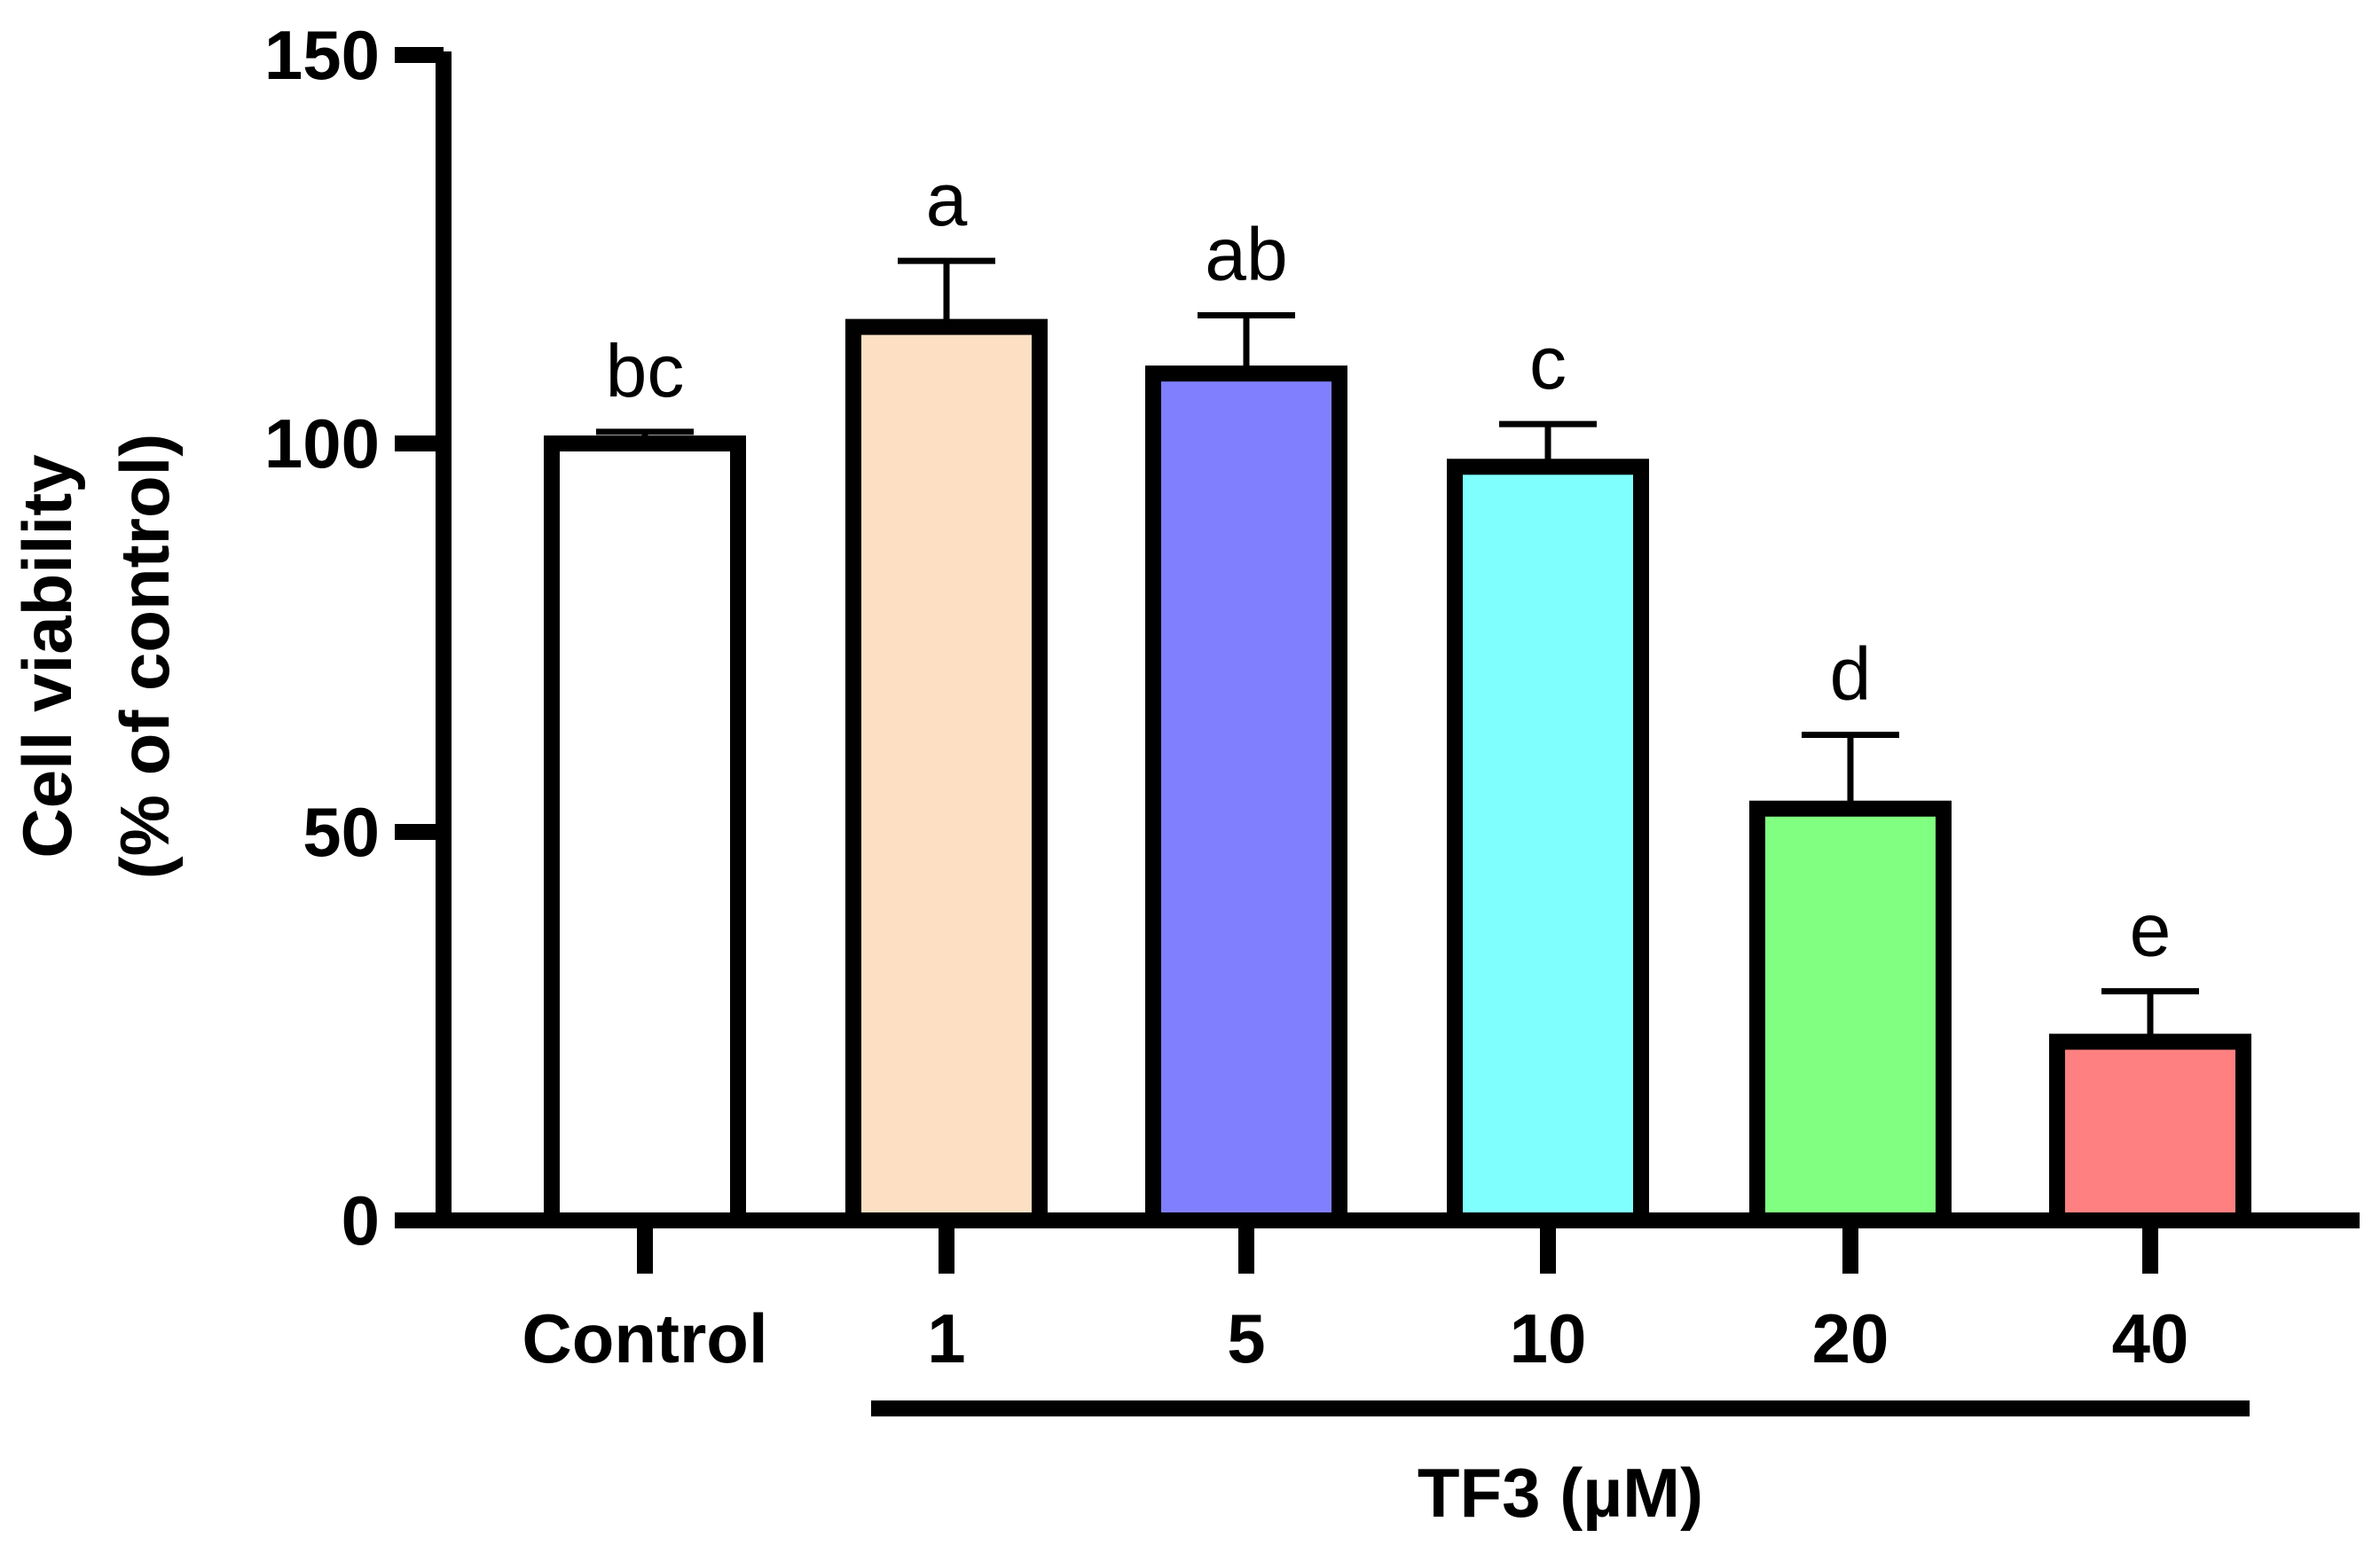 This screenshot has width=2380, height=1561. Describe the element at coordinates (341, 832) in the screenshot. I see `y-tick-label: 50` at that location.